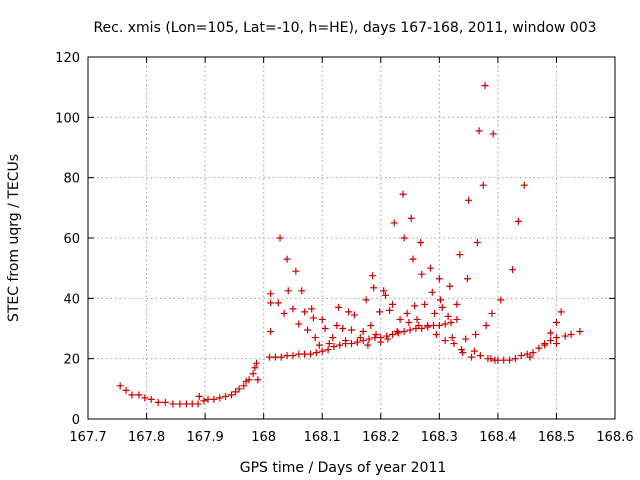  What do you see at coordinates (556, 437) in the screenshot?
I see `x-tick-label: 168.5` at bounding box center [556, 437].